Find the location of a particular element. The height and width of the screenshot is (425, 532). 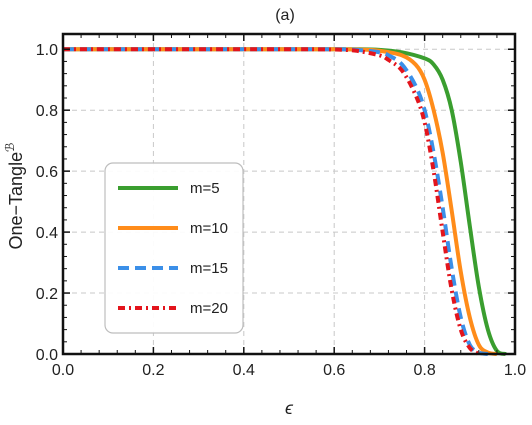

y-tick-label: 0.0 is located at coordinates (47, 355).